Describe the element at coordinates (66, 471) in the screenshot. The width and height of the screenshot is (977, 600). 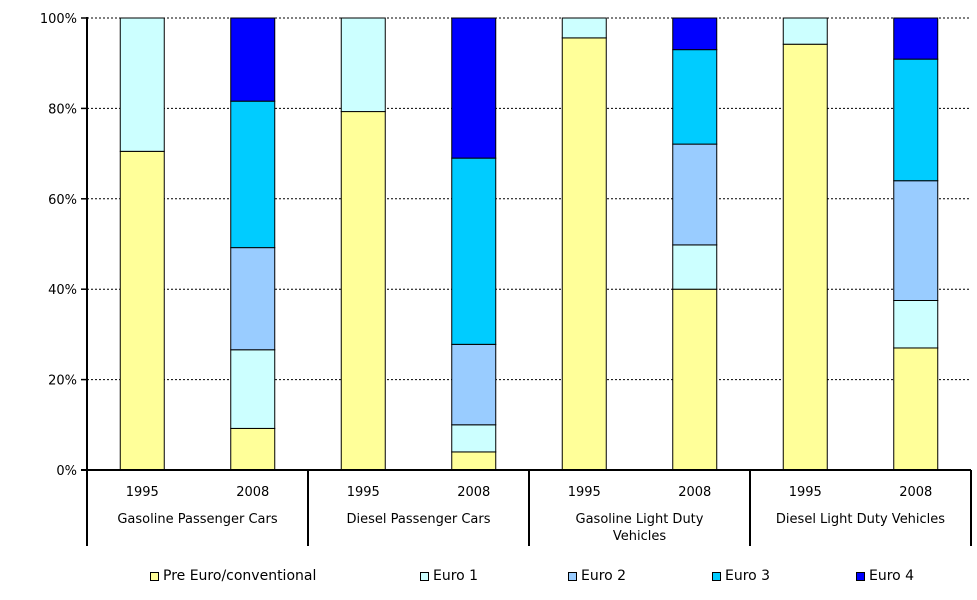
I see `y-tick-label: 0%` at that location.